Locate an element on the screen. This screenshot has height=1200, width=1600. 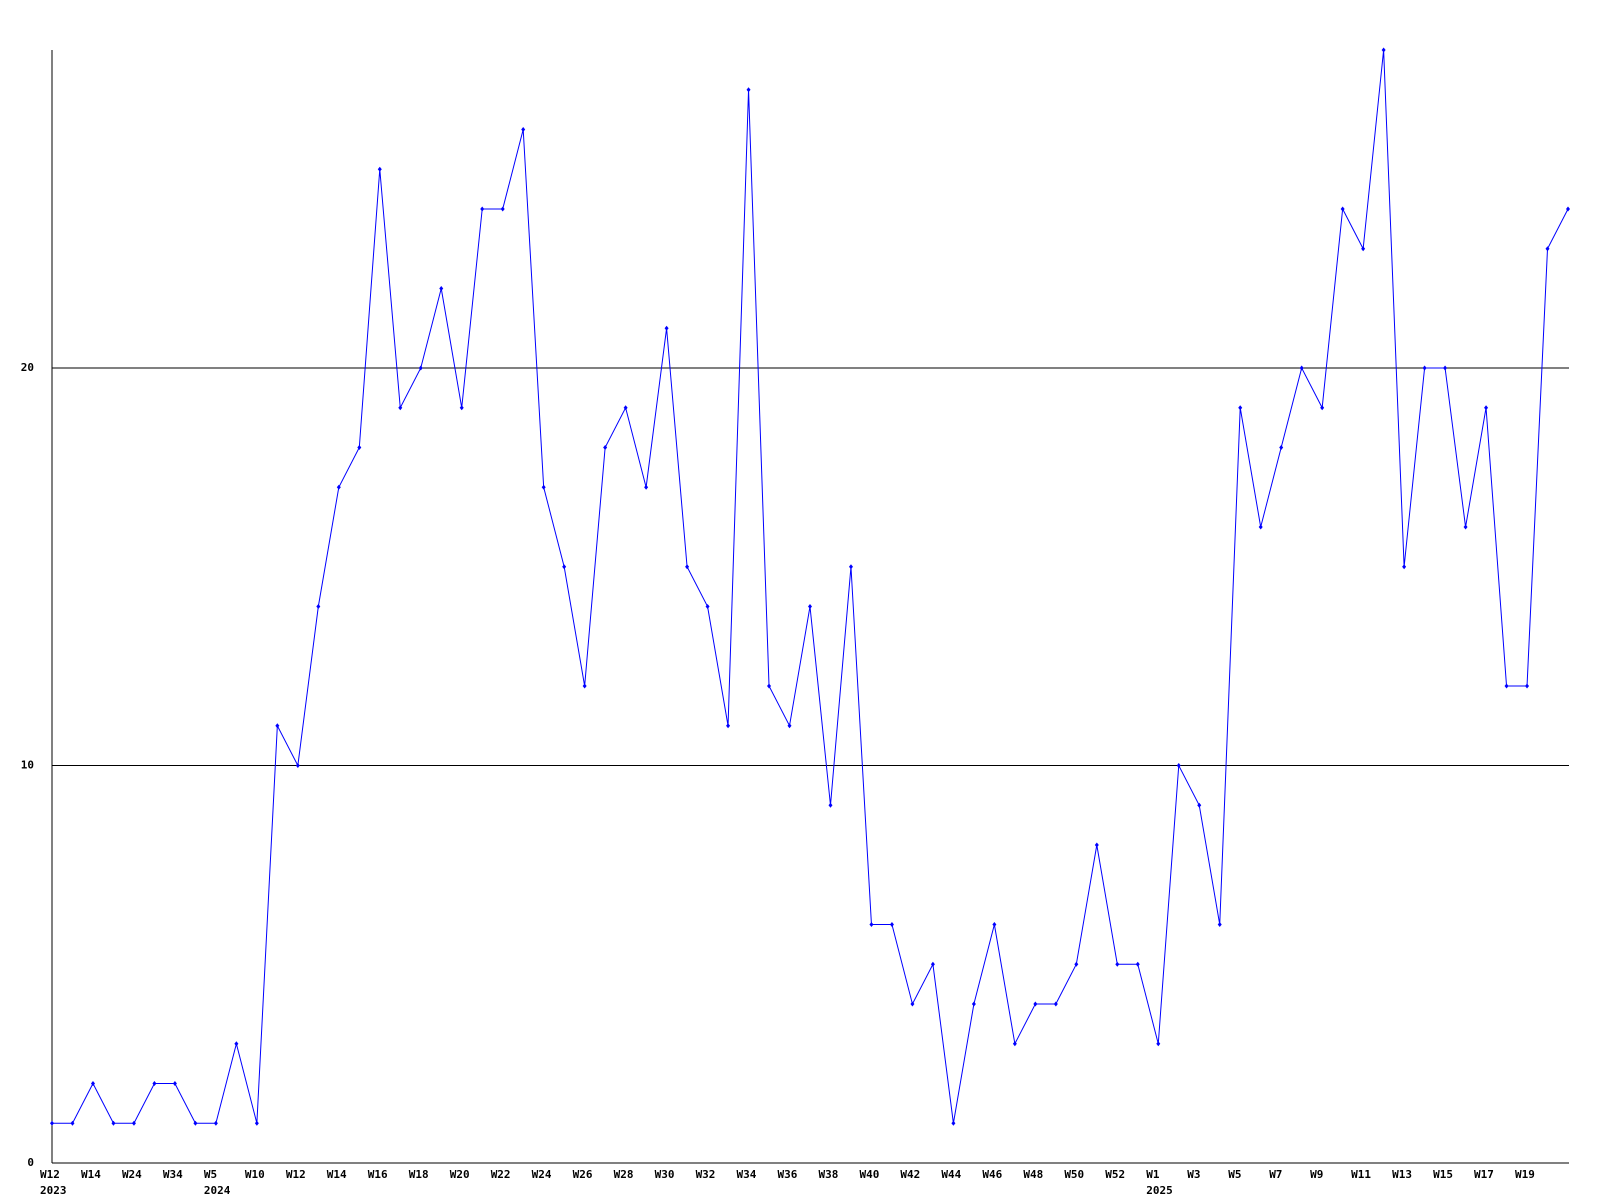
x-tick-label: W9 is located at coordinates (1316, 1174).